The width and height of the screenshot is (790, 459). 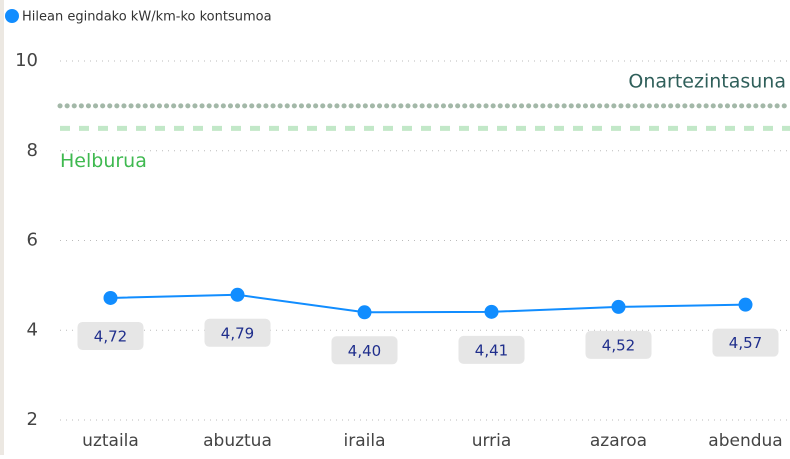 What do you see at coordinates (103, 161) in the screenshot?
I see `reference-label: Helburua` at bounding box center [103, 161].